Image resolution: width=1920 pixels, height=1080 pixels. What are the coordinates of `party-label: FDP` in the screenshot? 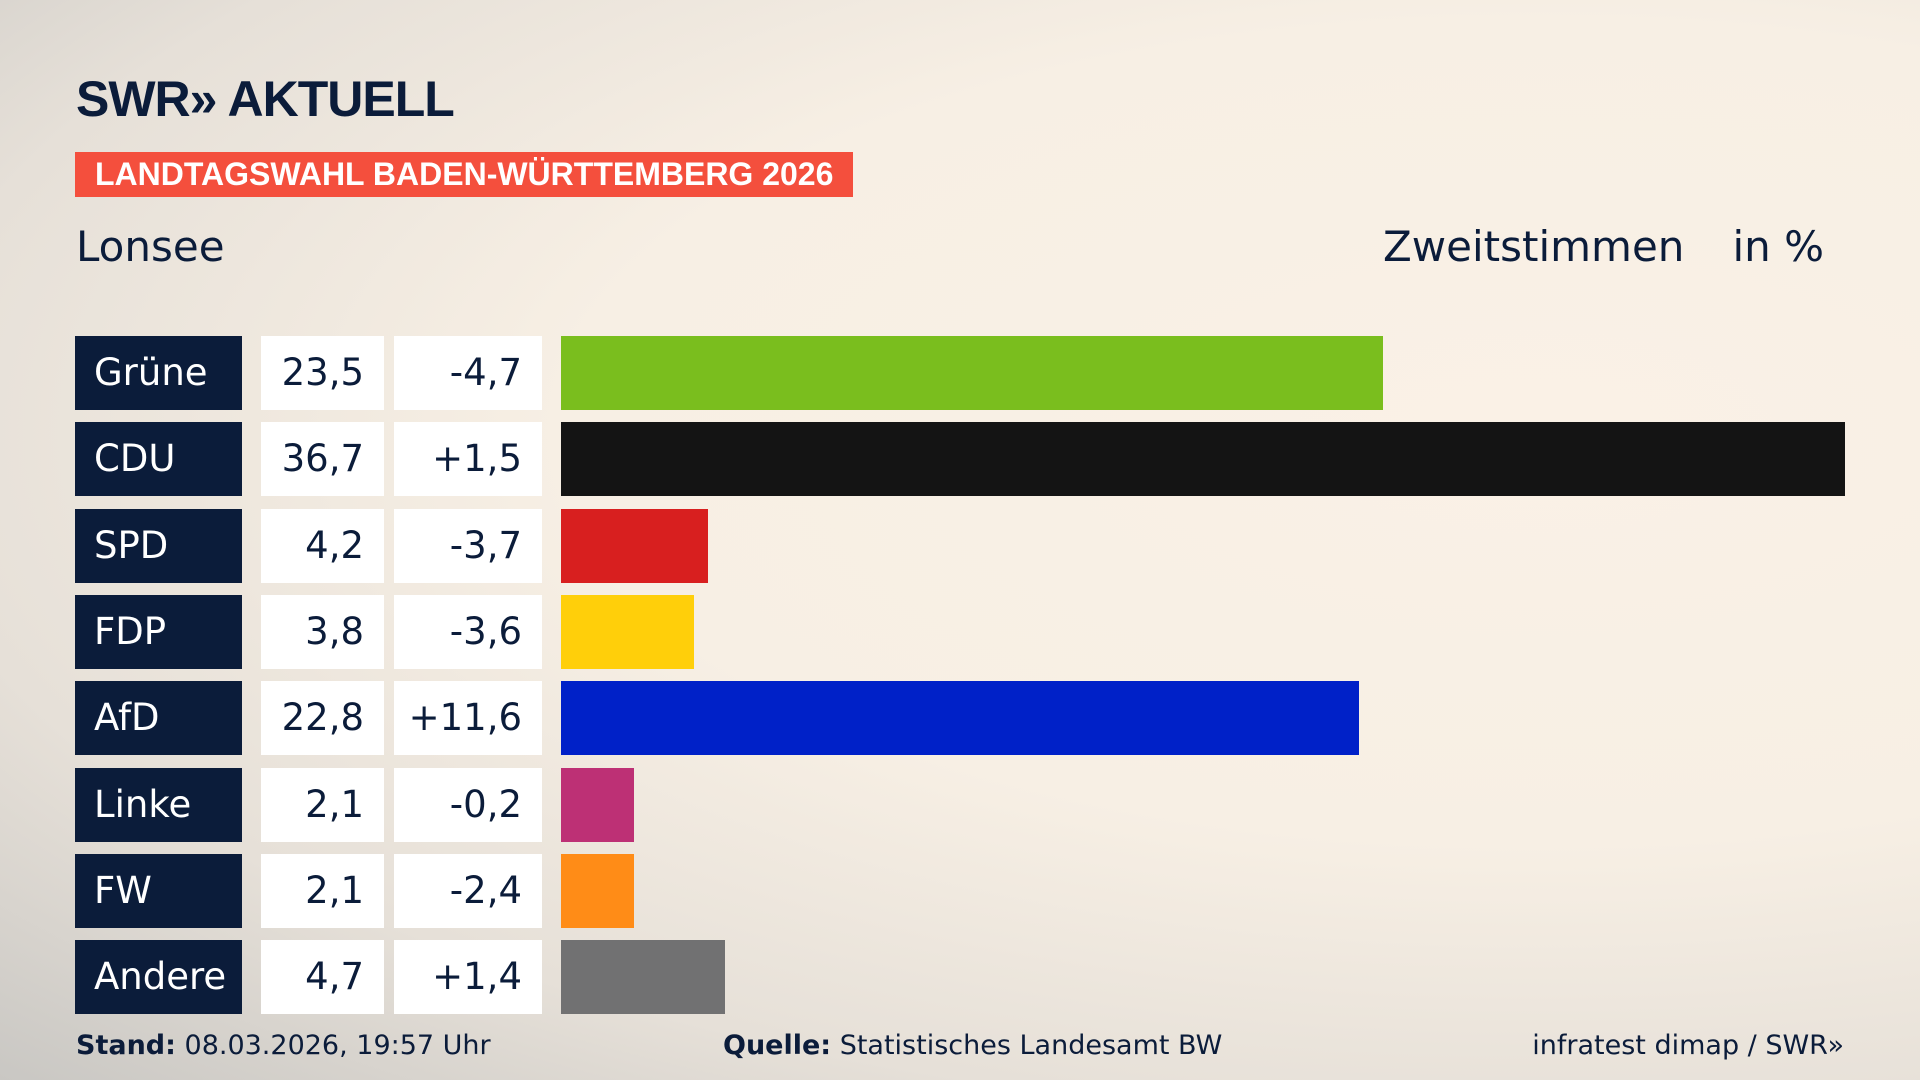 It's located at (158, 631).